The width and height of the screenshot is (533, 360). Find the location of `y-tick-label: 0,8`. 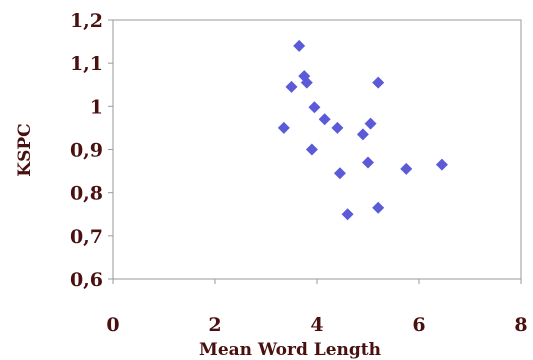

y-tick-label: 0,8 is located at coordinates (86, 194).